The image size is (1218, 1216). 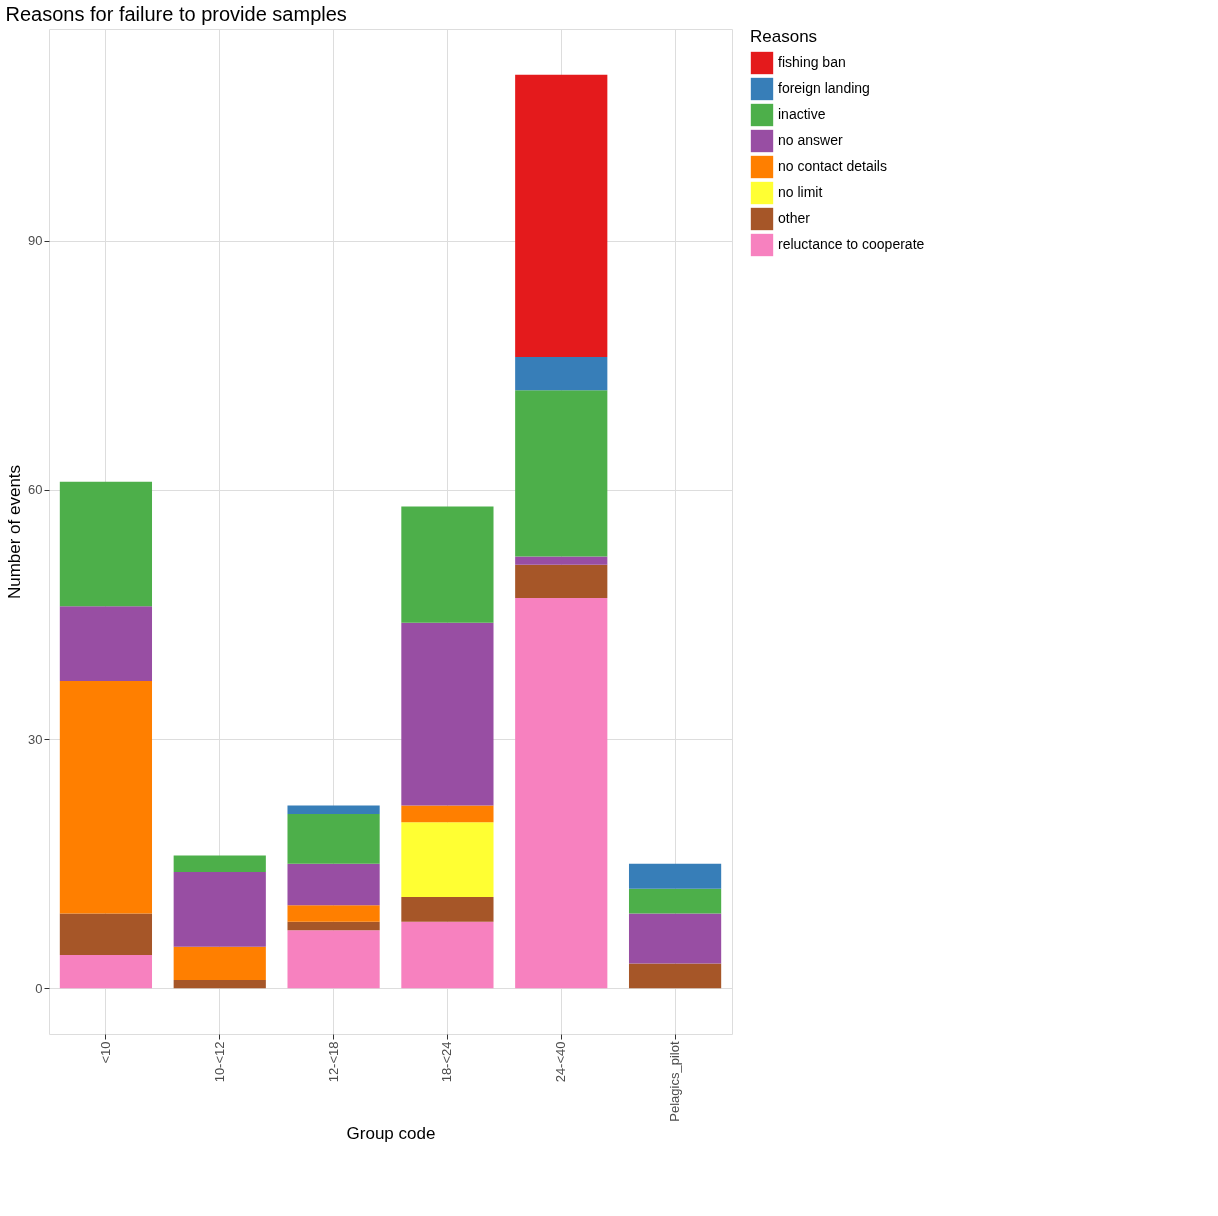 What do you see at coordinates (794, 218) in the screenshot?
I see `legend-label: other` at bounding box center [794, 218].